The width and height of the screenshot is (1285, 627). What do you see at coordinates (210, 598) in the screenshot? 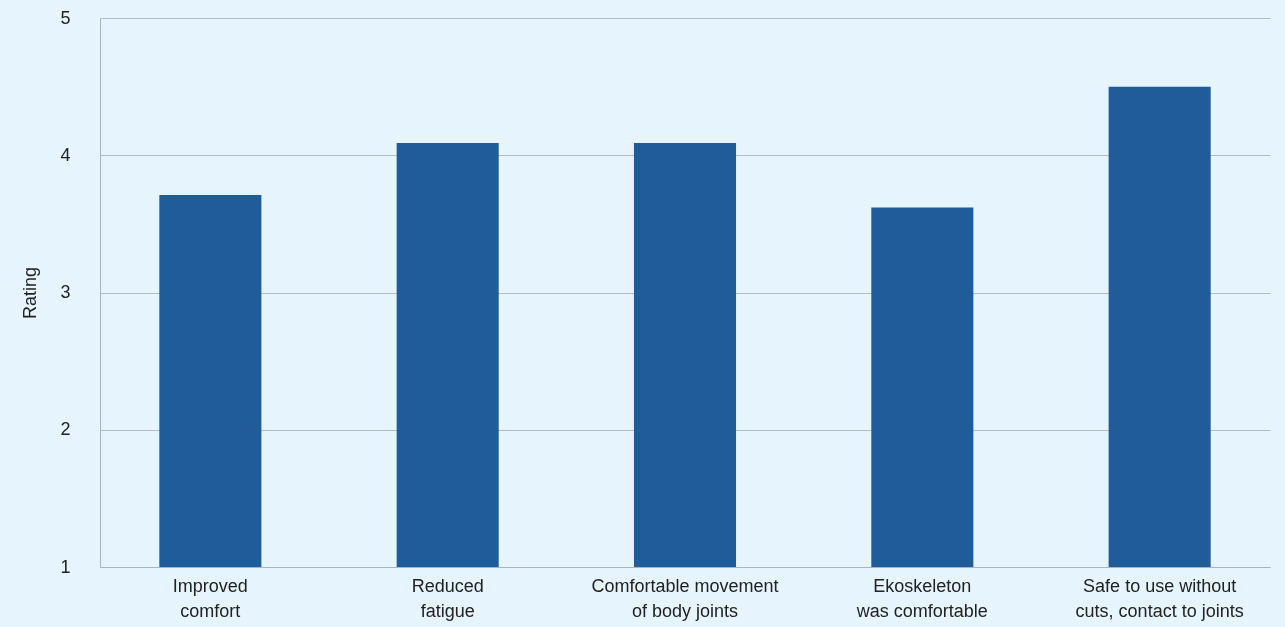
I see `x-tick-label: Improved comfort` at bounding box center [210, 598].